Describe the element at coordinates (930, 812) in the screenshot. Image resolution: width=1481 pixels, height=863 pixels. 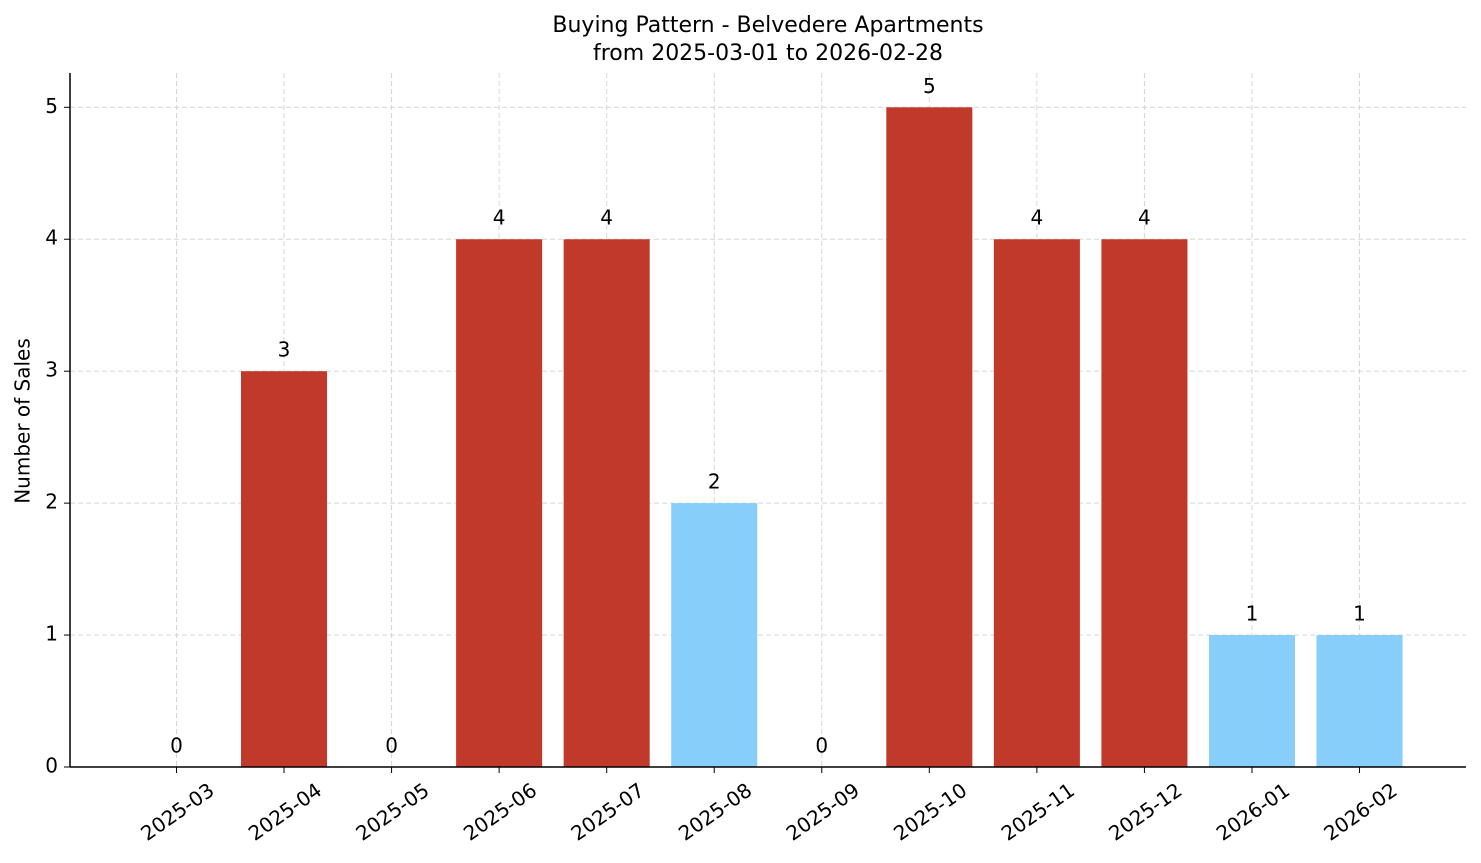
I see `x-tick-label: 2025-10` at that location.